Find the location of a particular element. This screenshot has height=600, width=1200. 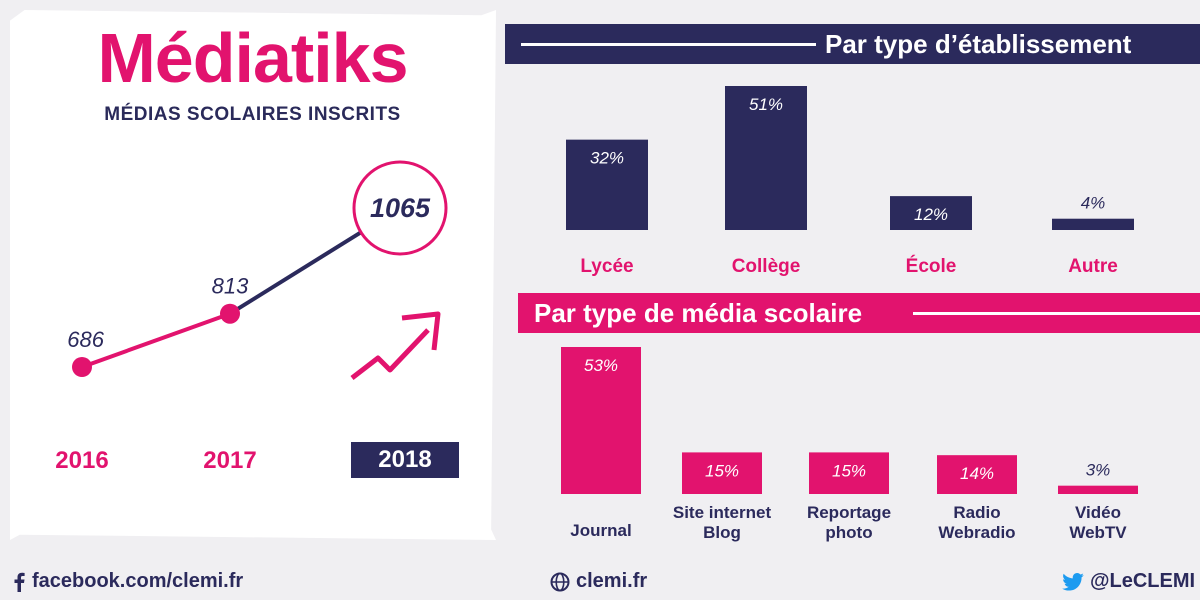

bar-value-label: 4% is located at coordinates (1093, 203).